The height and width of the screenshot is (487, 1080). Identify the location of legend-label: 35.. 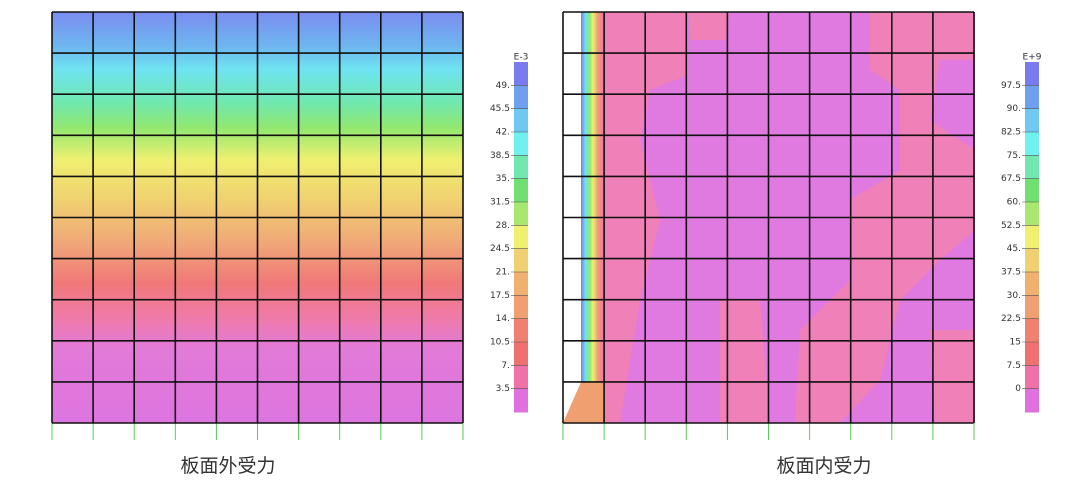
(503, 179).